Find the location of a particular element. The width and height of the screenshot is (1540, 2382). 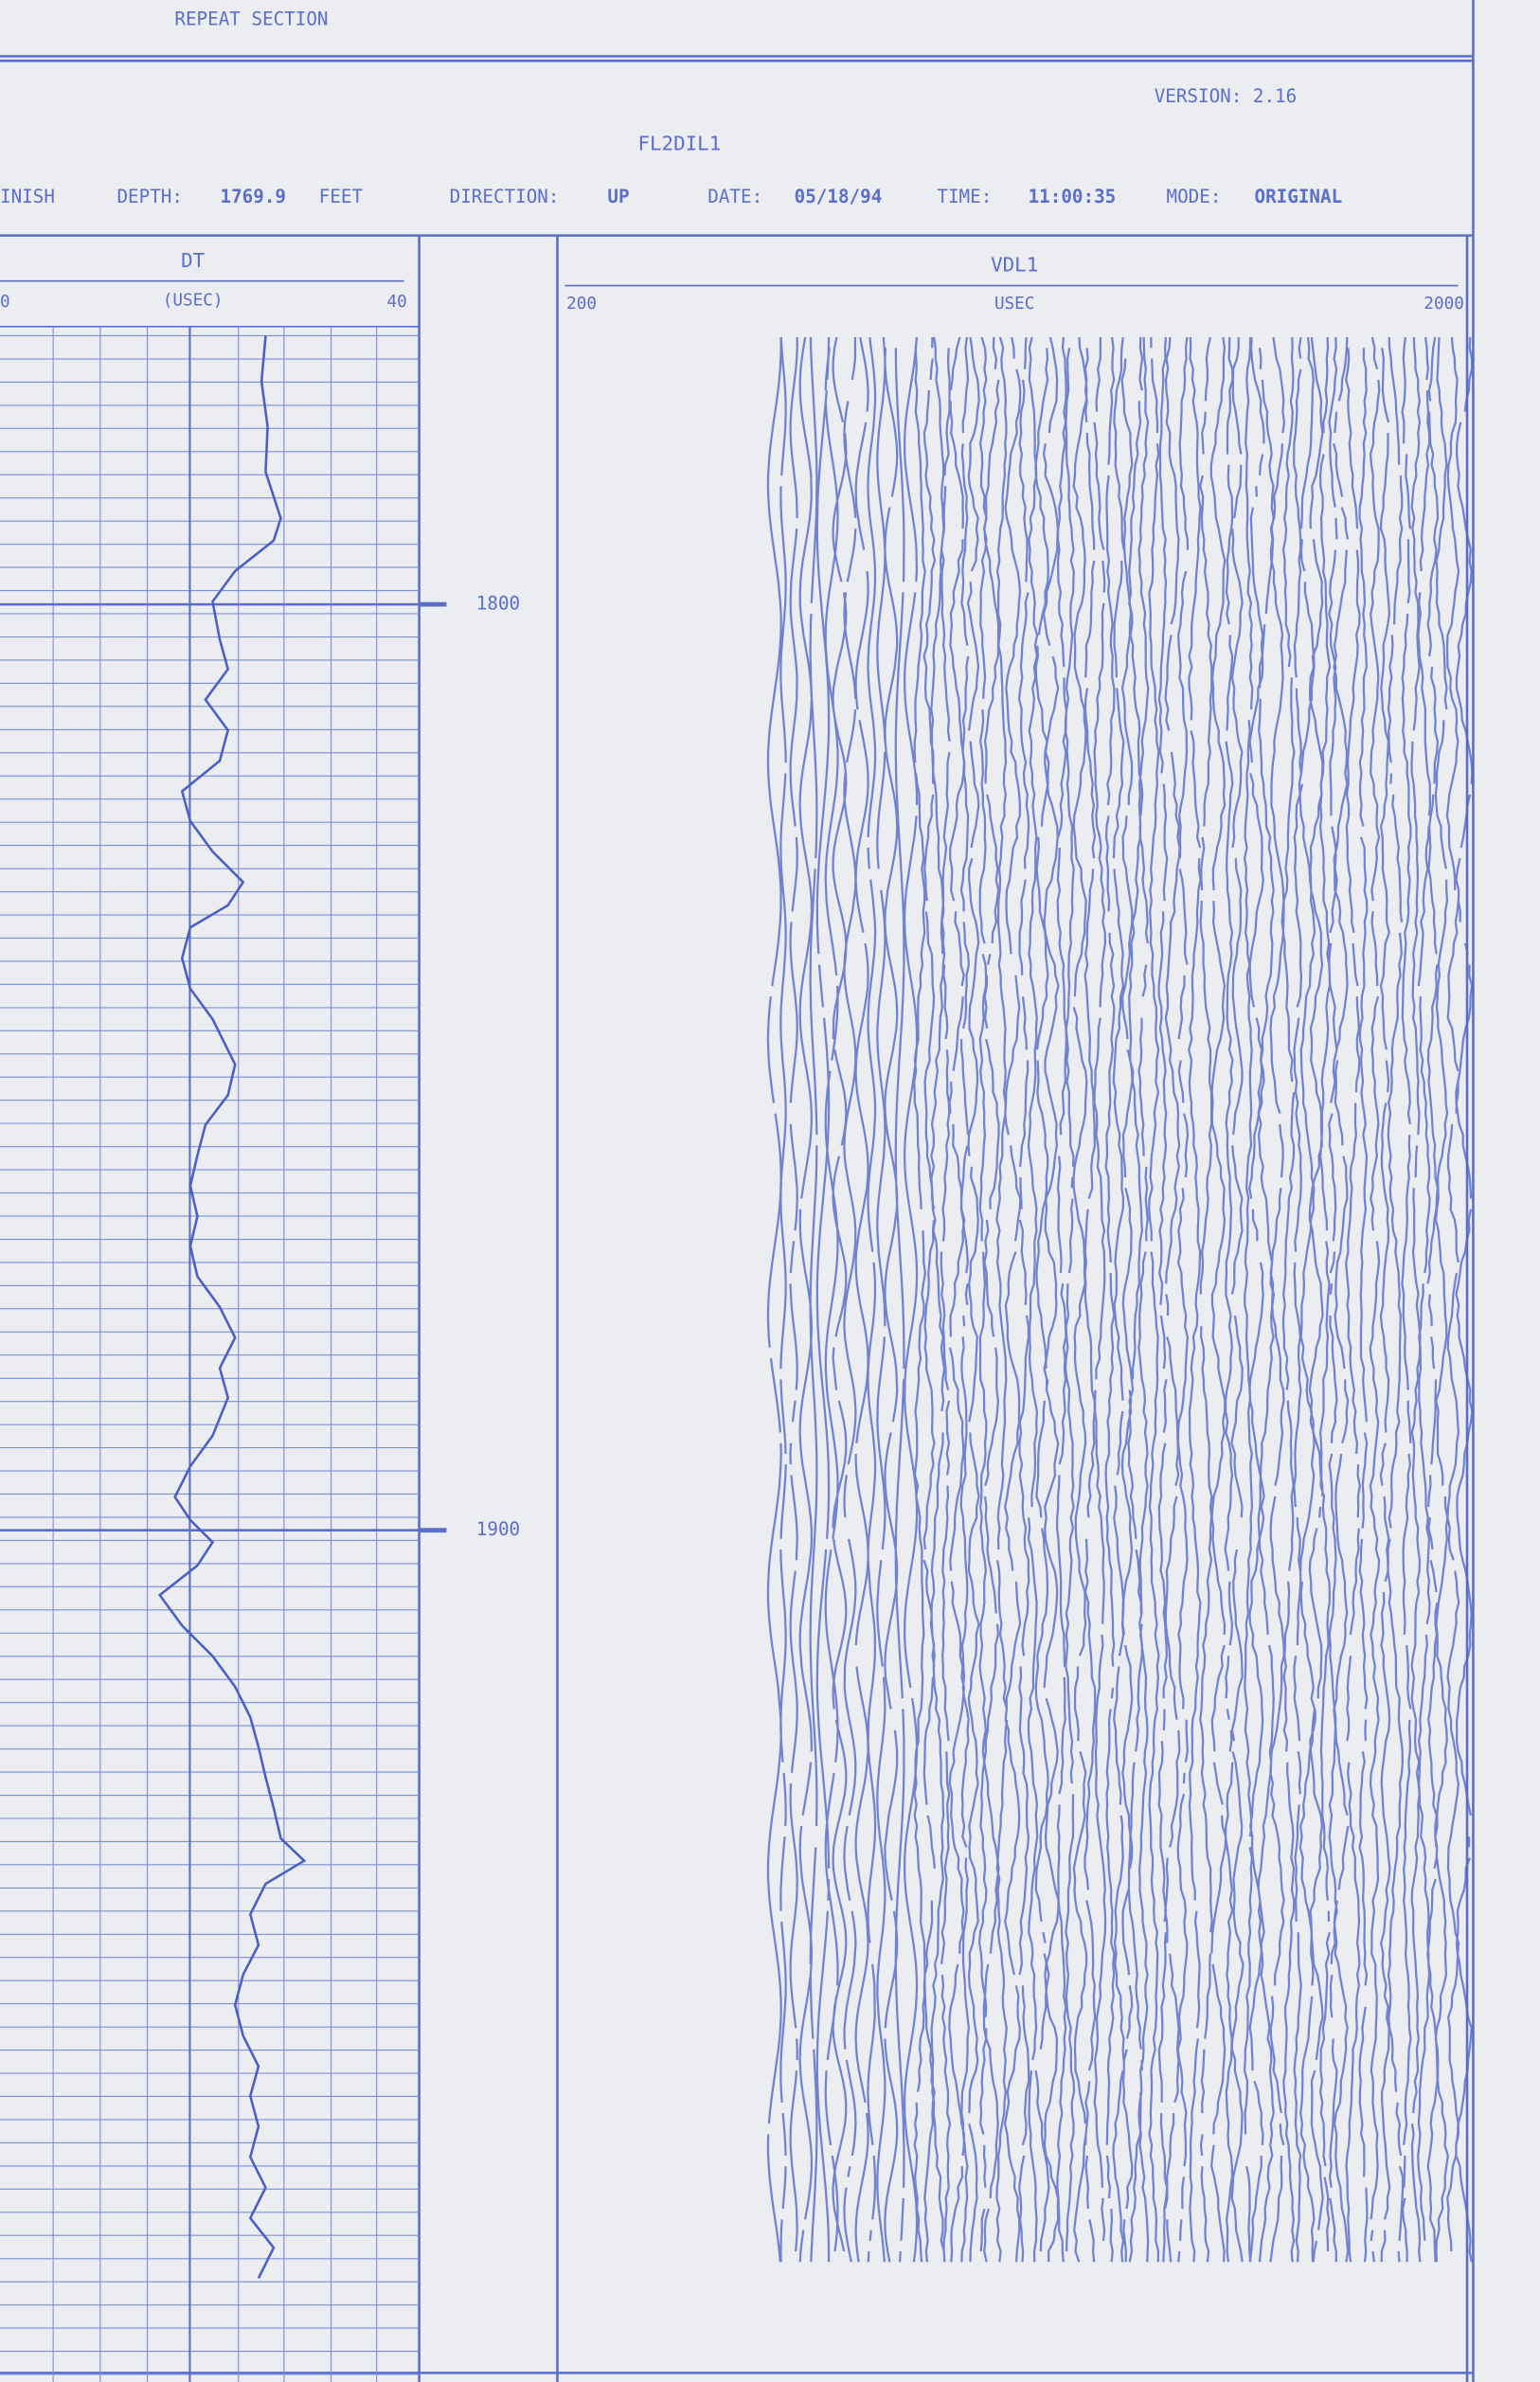

depth-label: 1900 is located at coordinates (498, 1529).